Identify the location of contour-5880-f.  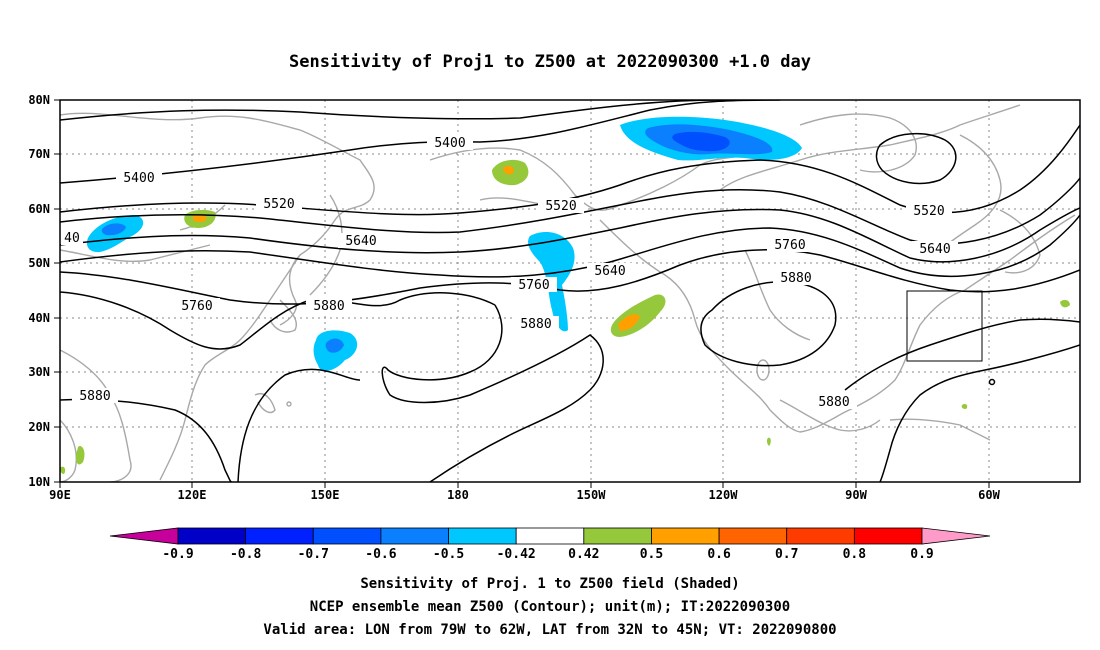
(962, 354).